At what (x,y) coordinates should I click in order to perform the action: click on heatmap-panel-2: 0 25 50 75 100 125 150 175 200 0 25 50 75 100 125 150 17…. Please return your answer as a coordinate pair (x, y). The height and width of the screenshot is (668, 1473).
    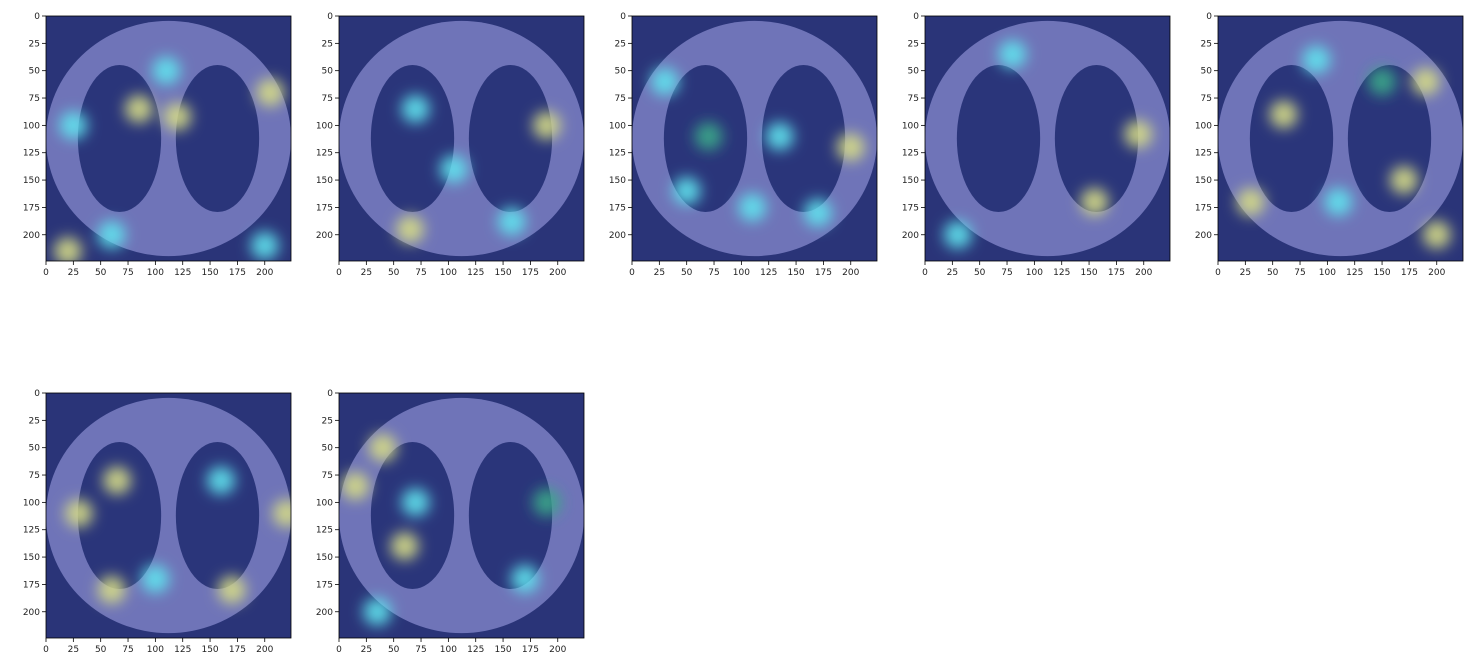
    Looking at the image, I should click on (451, 145).